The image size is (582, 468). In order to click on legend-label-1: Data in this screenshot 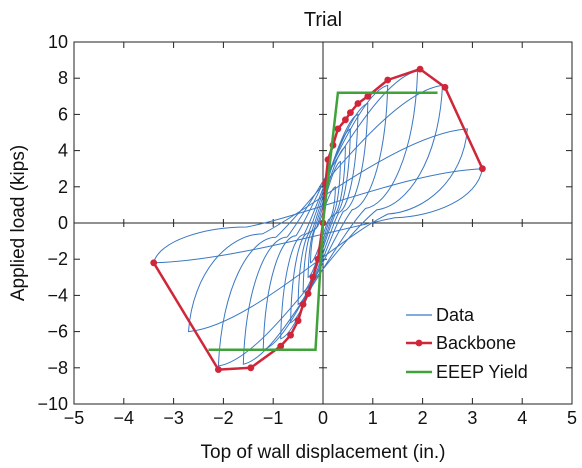, I will do `click(455, 315)`.